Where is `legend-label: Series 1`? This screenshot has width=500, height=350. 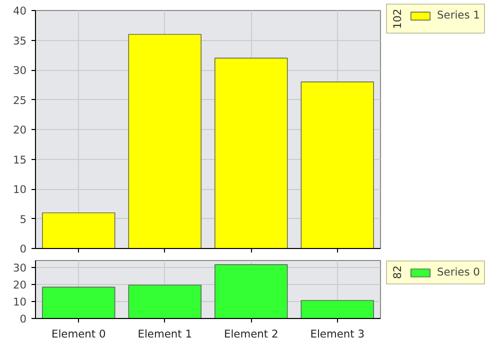
legend-label: Series 1 is located at coordinates (458, 15).